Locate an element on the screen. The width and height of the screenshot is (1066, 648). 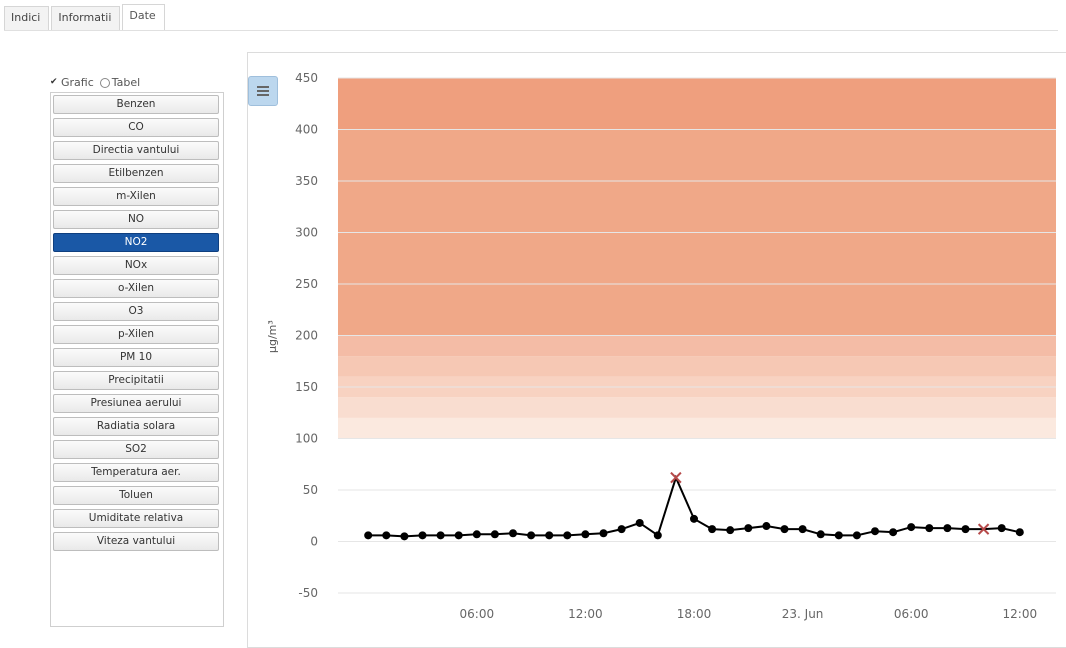
pollutant-item: SO2 is located at coordinates (136, 449).